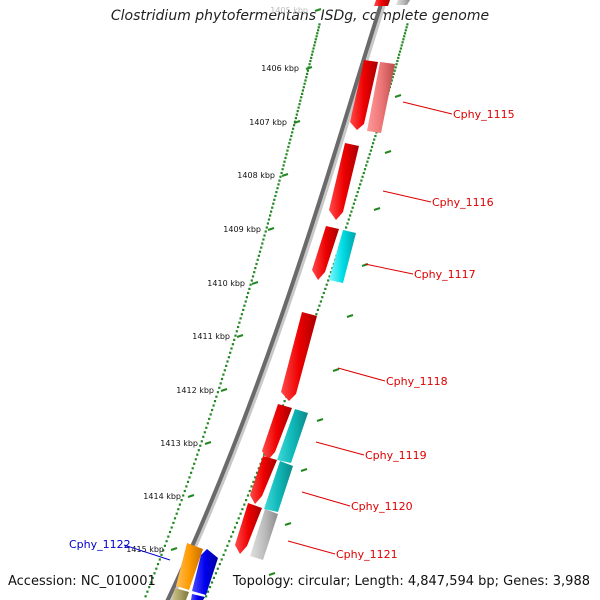 This screenshot has width=600, height=600. What do you see at coordinates (280, 68) in the screenshot?
I see `ruler-tick-label: 1406 kbp` at bounding box center [280, 68].